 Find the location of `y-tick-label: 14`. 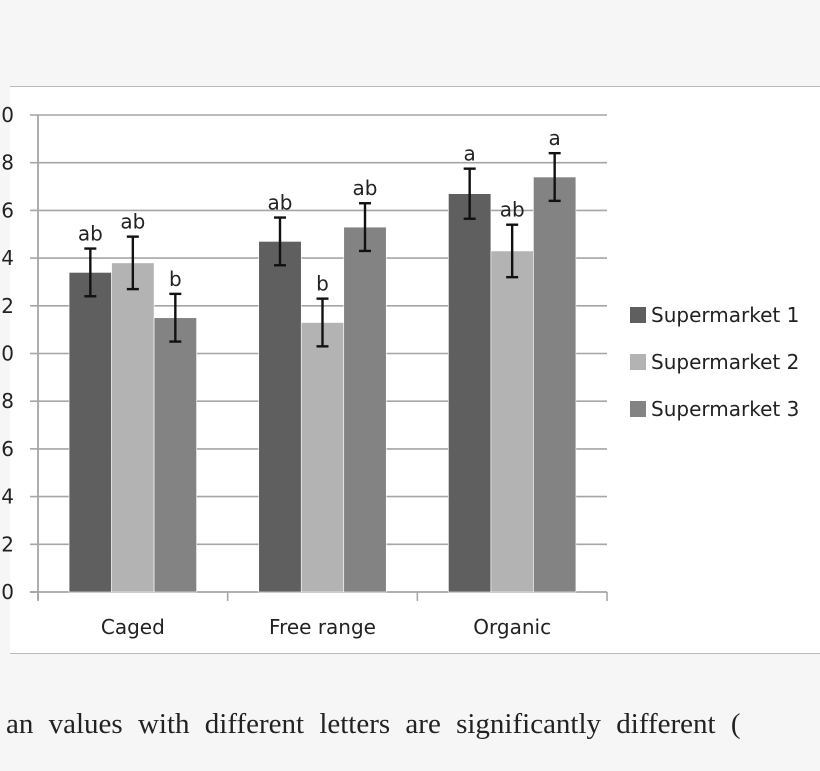

y-tick-label: 14 is located at coordinates (7, 258).